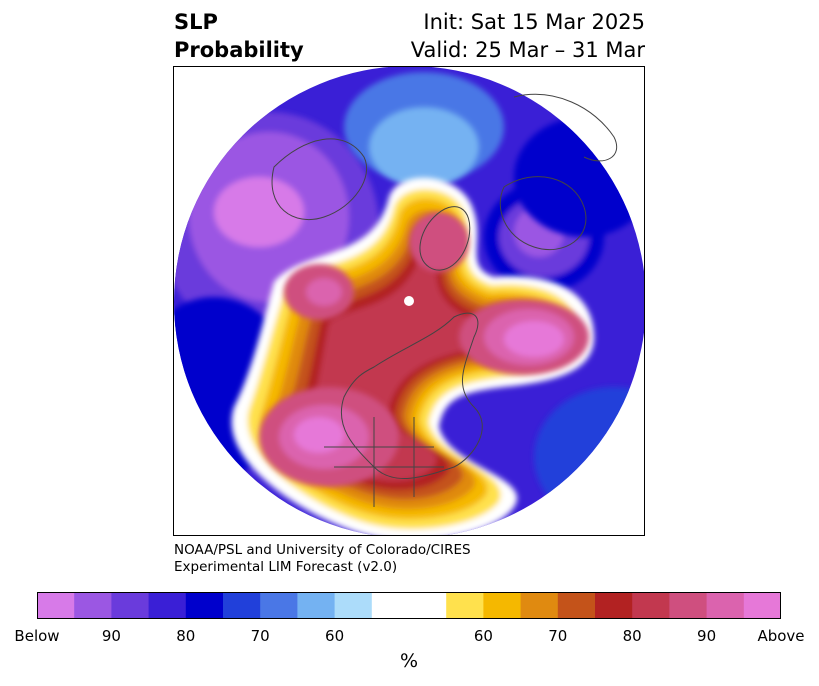 Image resolution: width=819 pixels, height=686 pixels. Describe the element at coordinates (239, 36) in the screenshot. I see `title-left: SLP Probability` at that location.